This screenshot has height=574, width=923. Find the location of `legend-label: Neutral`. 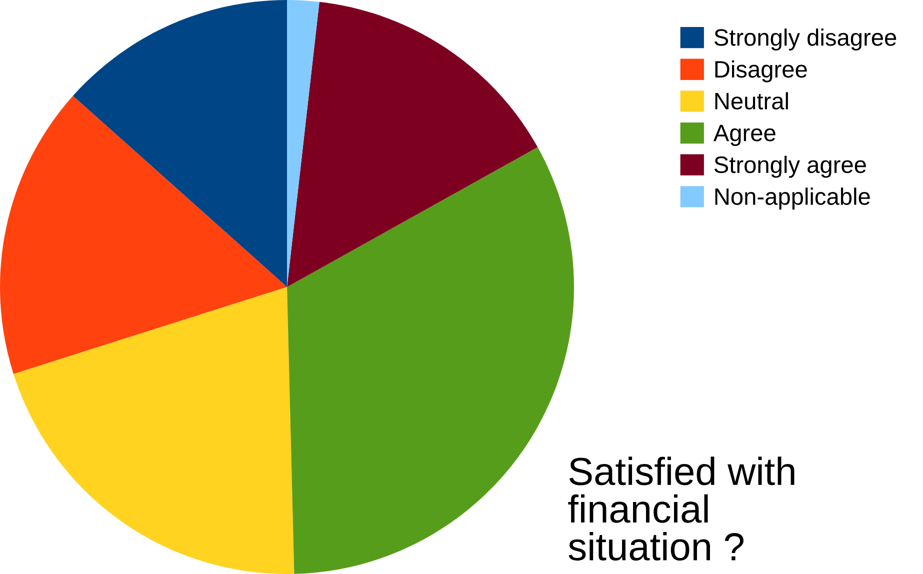

legend-label: Neutral is located at coordinates (751, 101).